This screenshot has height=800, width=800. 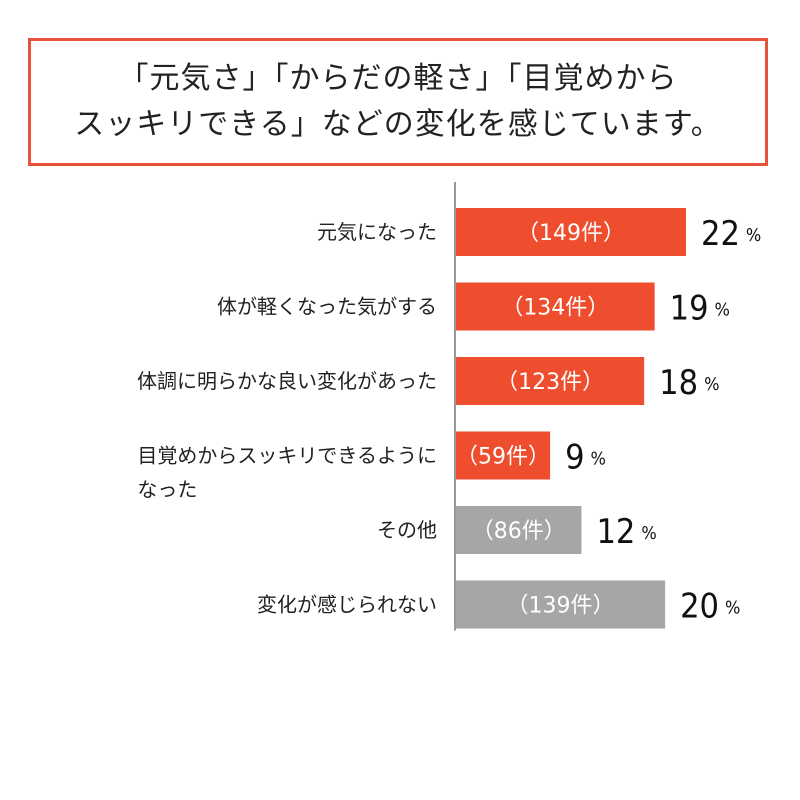 I want to click on value-label: 22%, so click(x=731, y=234).